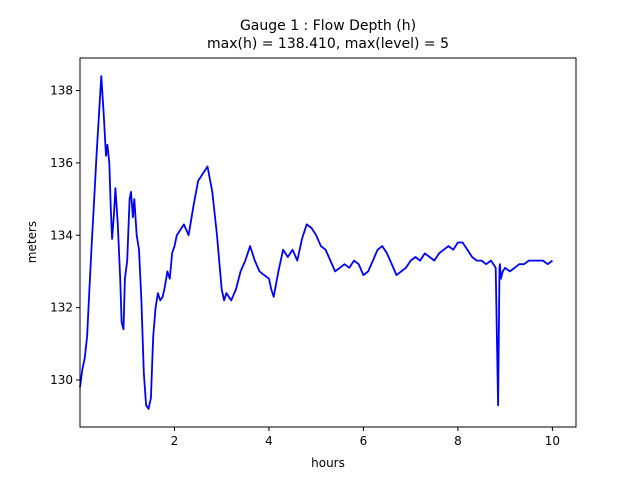  What do you see at coordinates (61, 163) in the screenshot?
I see `y-tick-label: 136` at bounding box center [61, 163].